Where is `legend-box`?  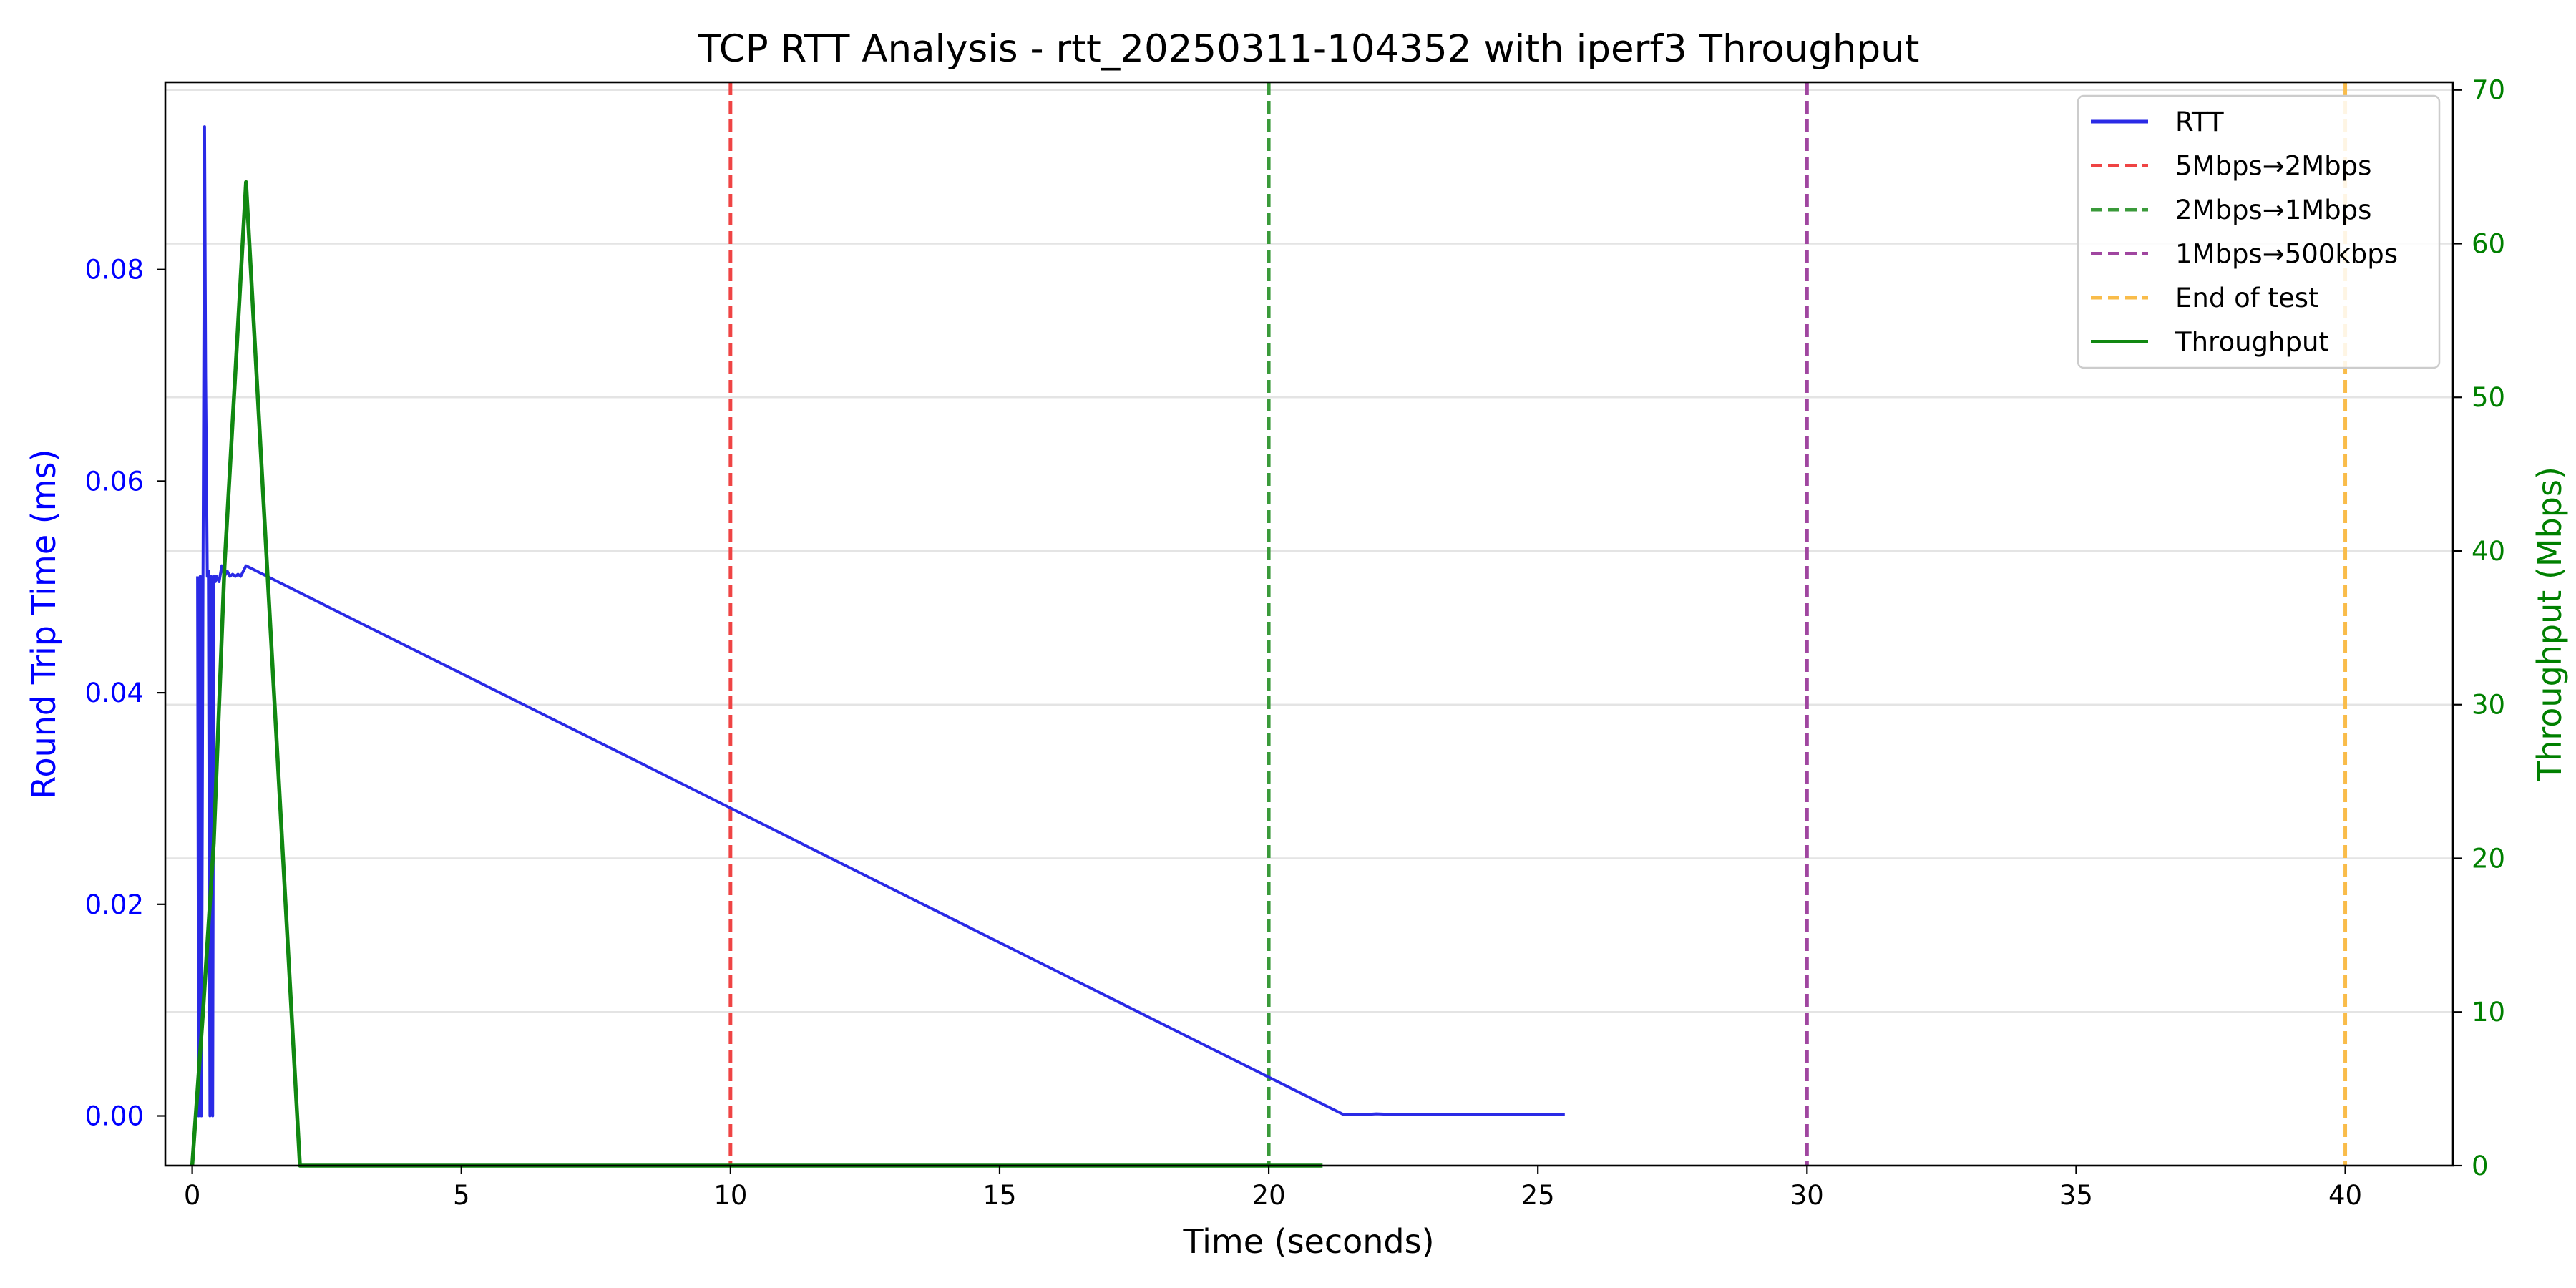 legend-box is located at coordinates (2259, 231).